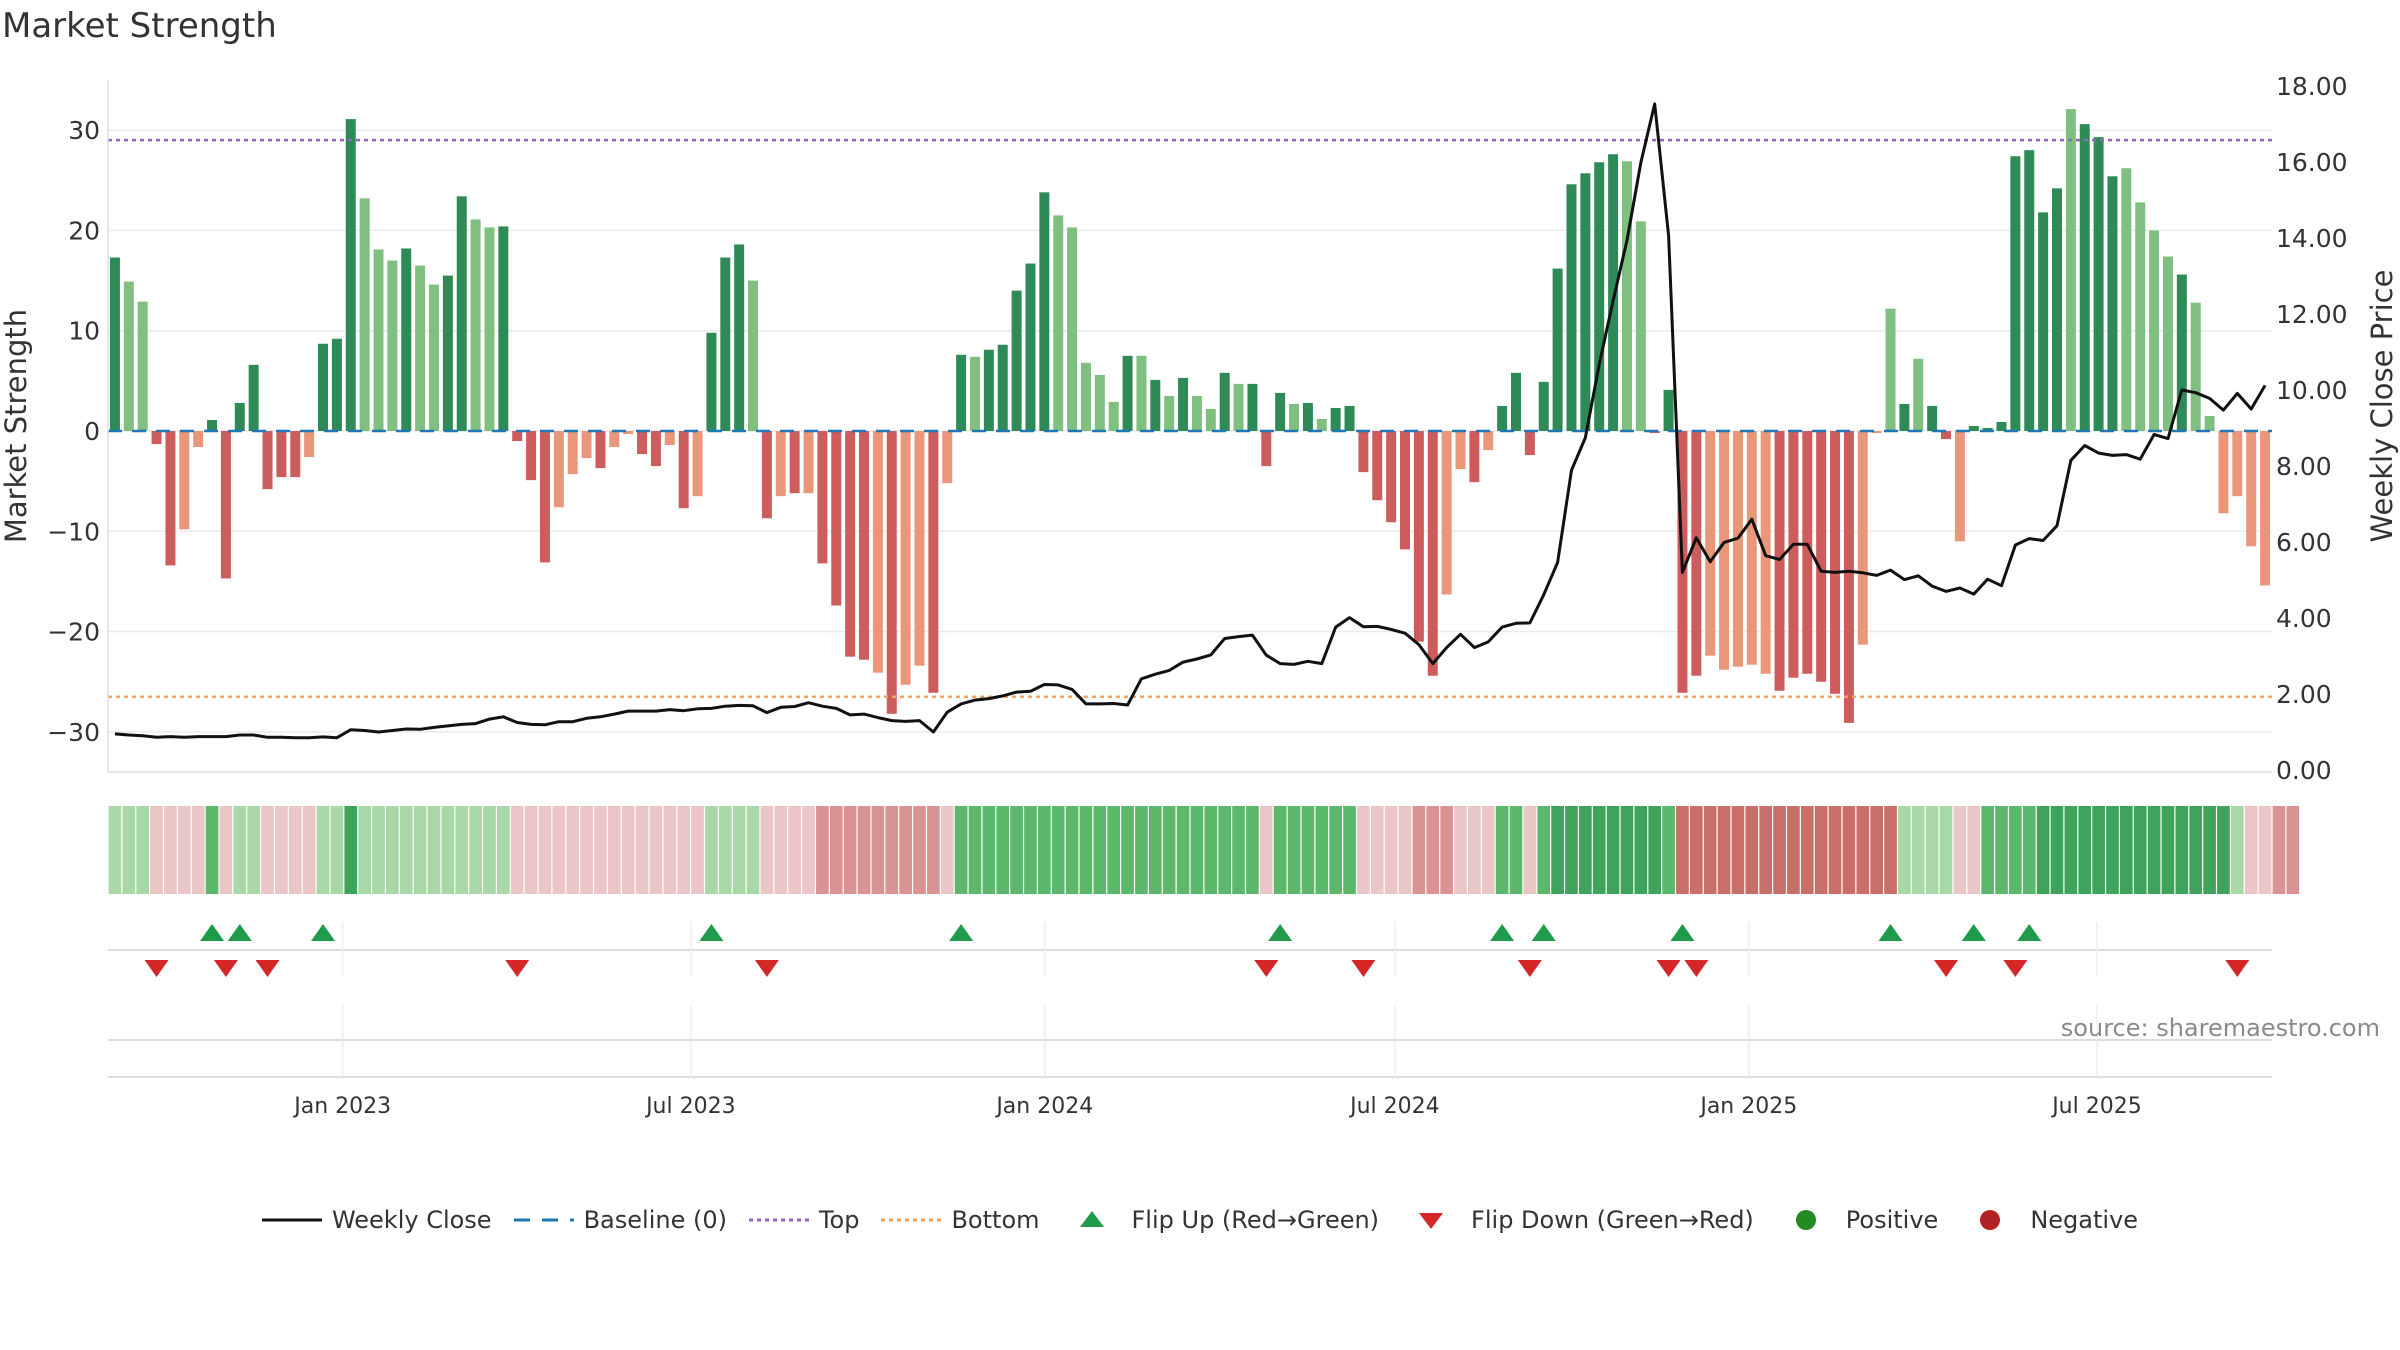 The height and width of the screenshot is (1350, 2400). I want to click on baseline-legend-icon, so click(543, 1220).